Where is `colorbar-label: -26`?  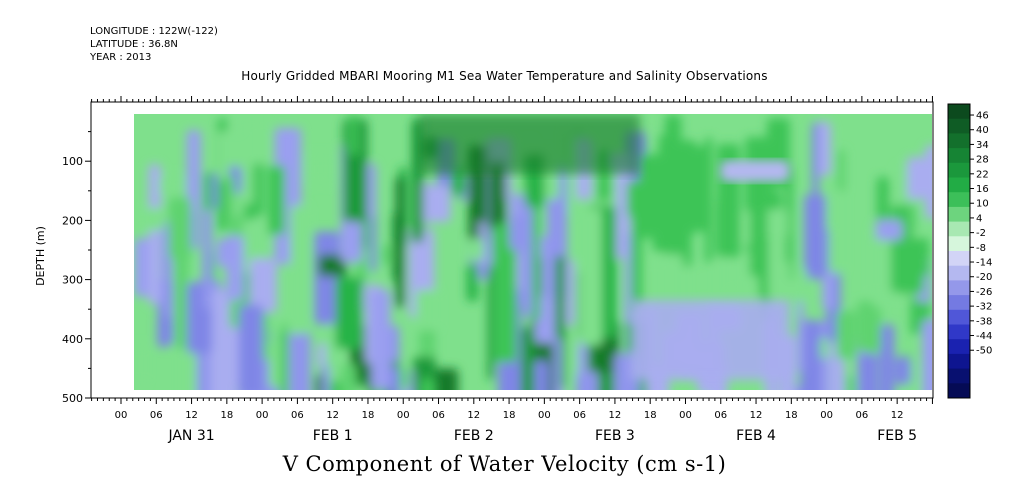
colorbar-label: -26 is located at coordinates (984, 292).